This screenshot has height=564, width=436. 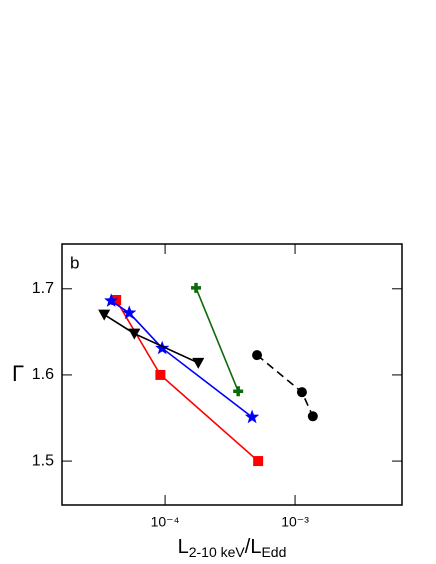 What do you see at coordinates (74, 262) in the screenshot?
I see `panel-label: b` at bounding box center [74, 262].